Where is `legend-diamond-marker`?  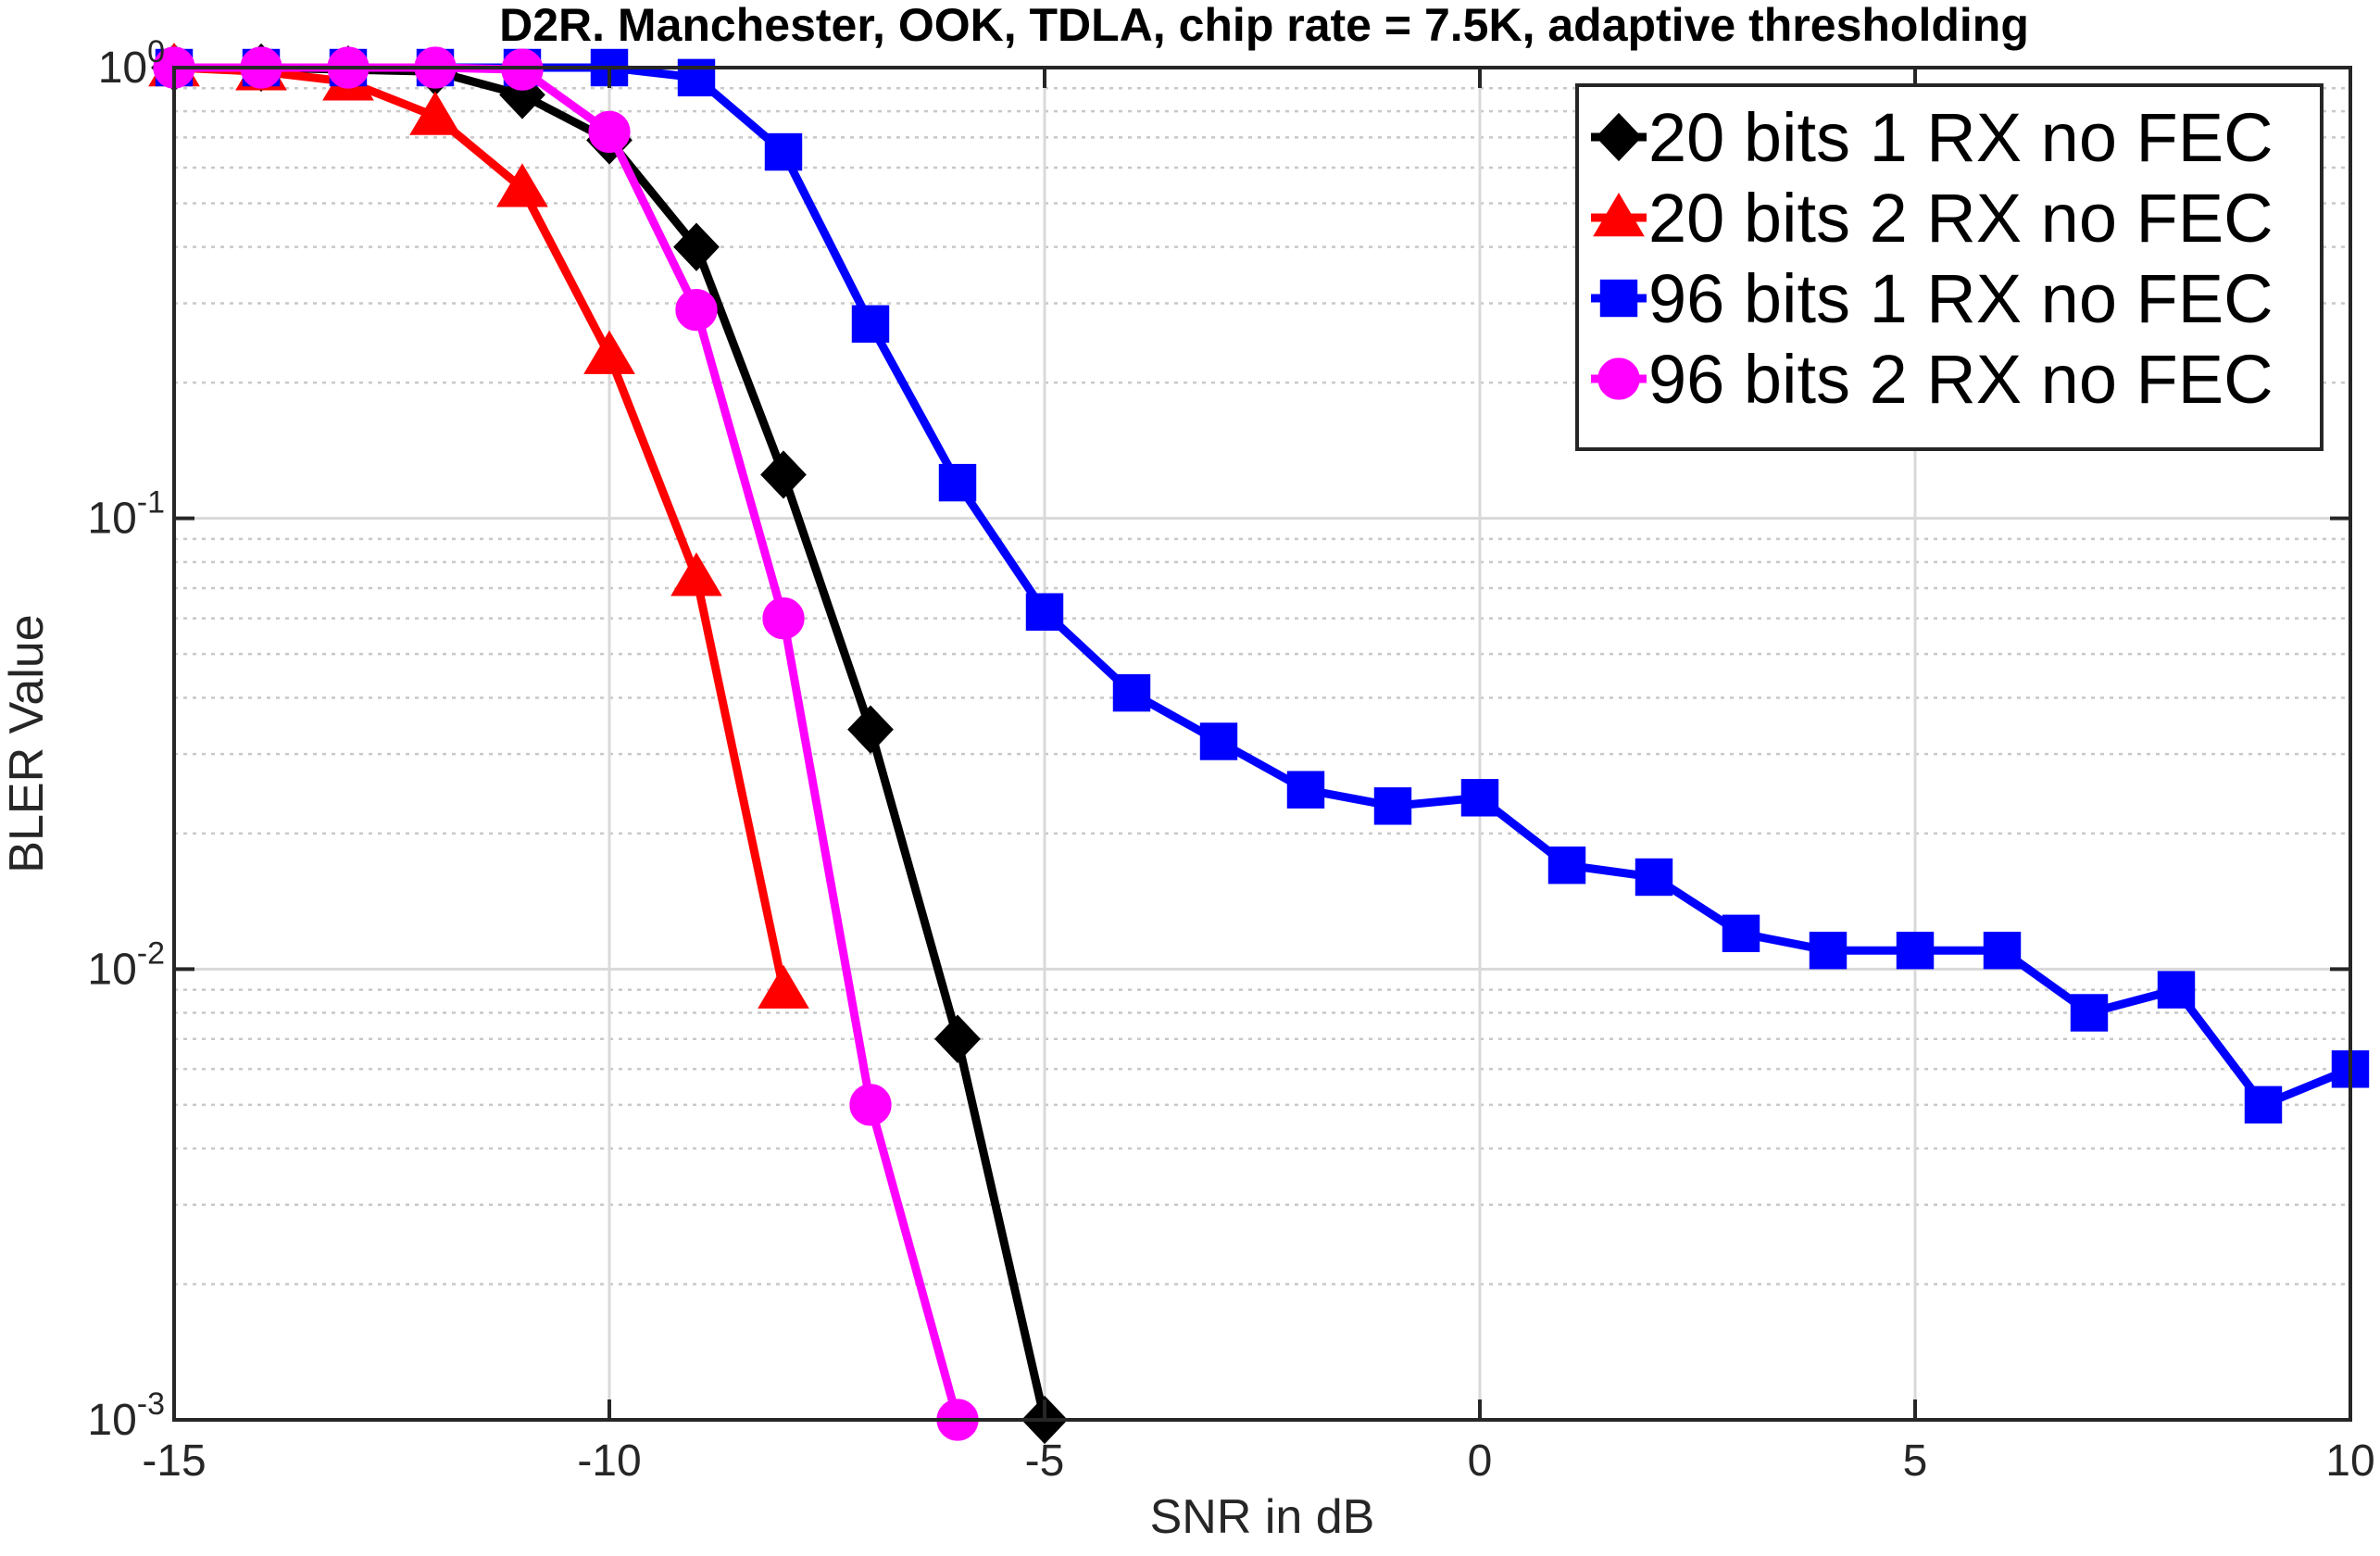
legend-diamond-marker is located at coordinates (1619, 137).